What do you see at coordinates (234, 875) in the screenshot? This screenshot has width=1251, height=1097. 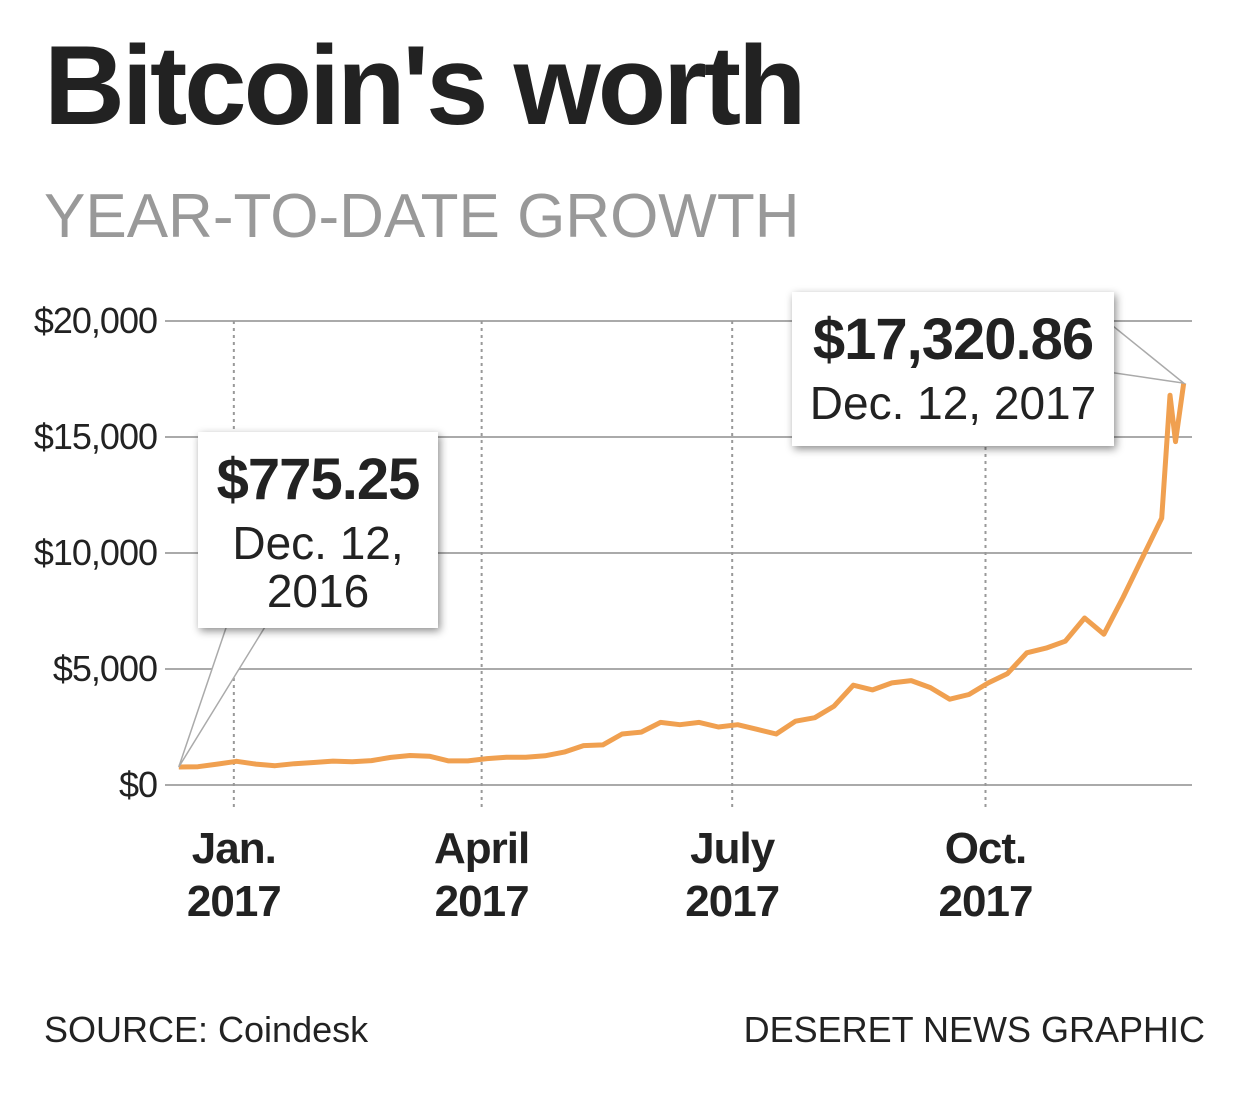 I see `x-tick-label: Jan. 2017` at bounding box center [234, 875].